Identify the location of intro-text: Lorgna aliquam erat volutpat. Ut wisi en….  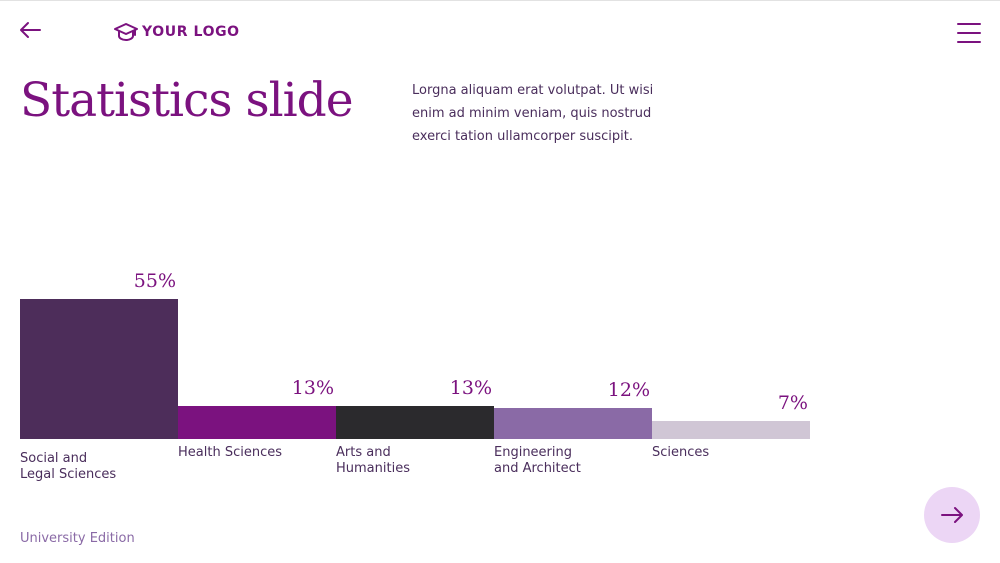
(533, 113).